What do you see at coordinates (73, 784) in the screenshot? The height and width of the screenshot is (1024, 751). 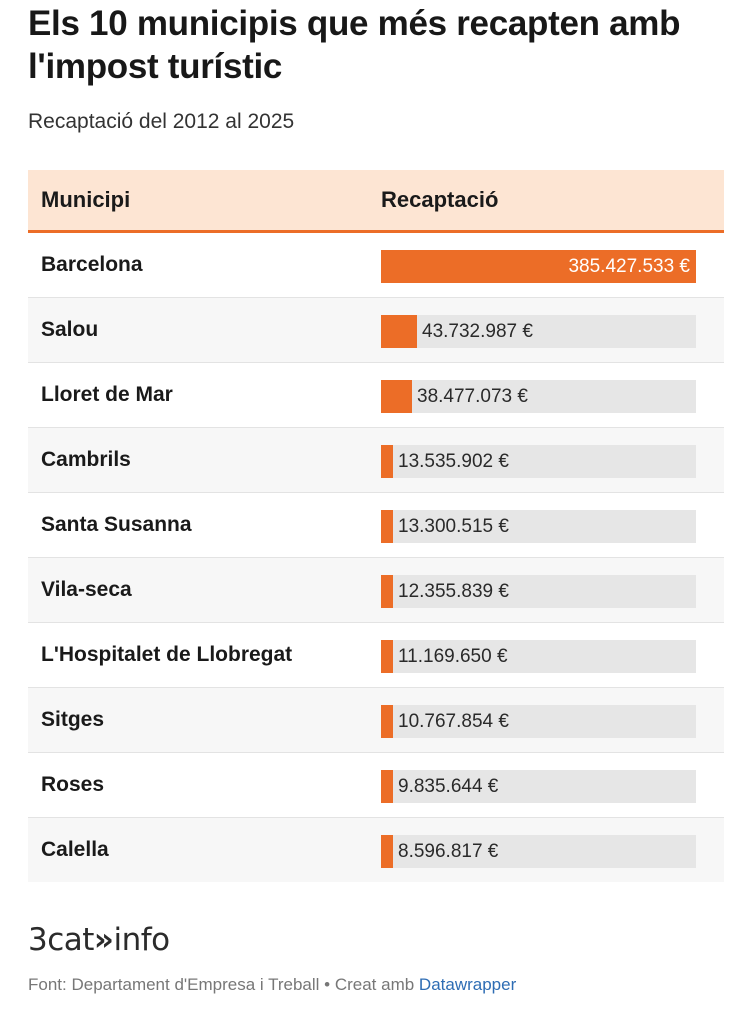 I see `municipi-name: Roses` at bounding box center [73, 784].